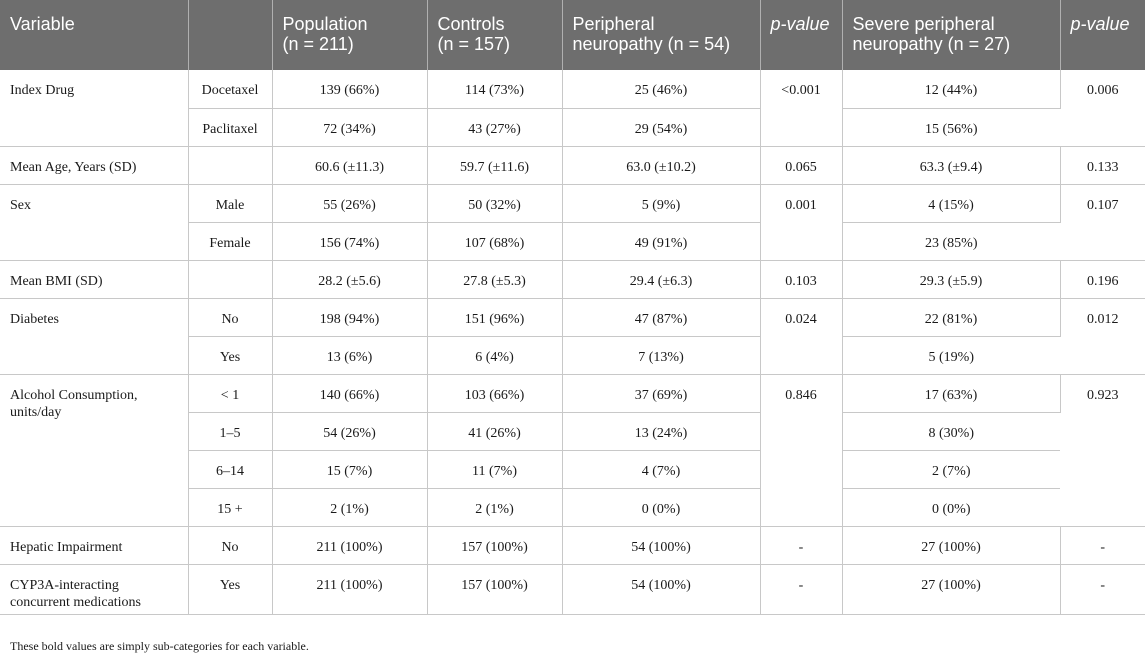 The image size is (1145, 655). What do you see at coordinates (661, 89) in the screenshot?
I see `pn-value: 25 (46%)` at bounding box center [661, 89].